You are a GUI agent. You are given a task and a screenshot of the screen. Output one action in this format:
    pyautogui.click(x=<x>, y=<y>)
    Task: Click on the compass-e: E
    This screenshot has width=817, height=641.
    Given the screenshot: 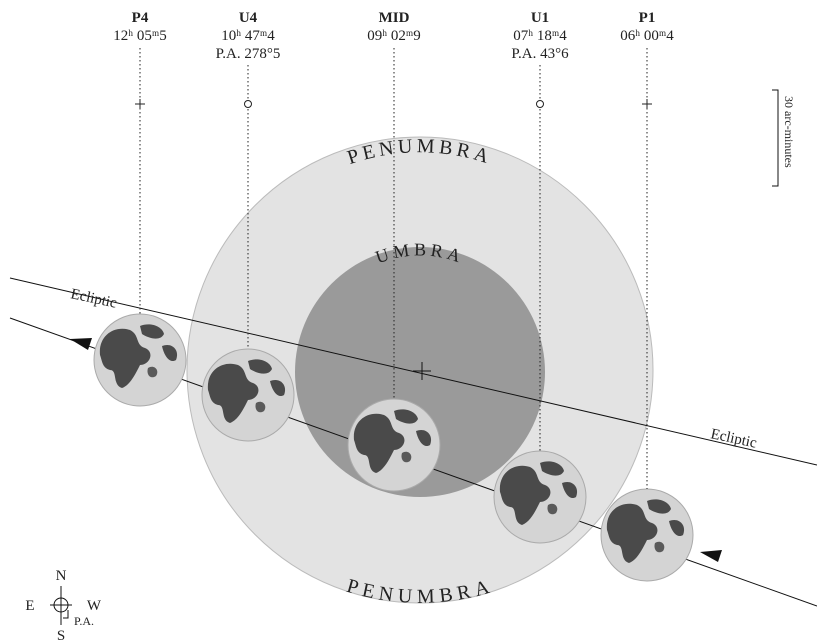 What is the action you would take?
    pyautogui.click(x=29, y=606)
    